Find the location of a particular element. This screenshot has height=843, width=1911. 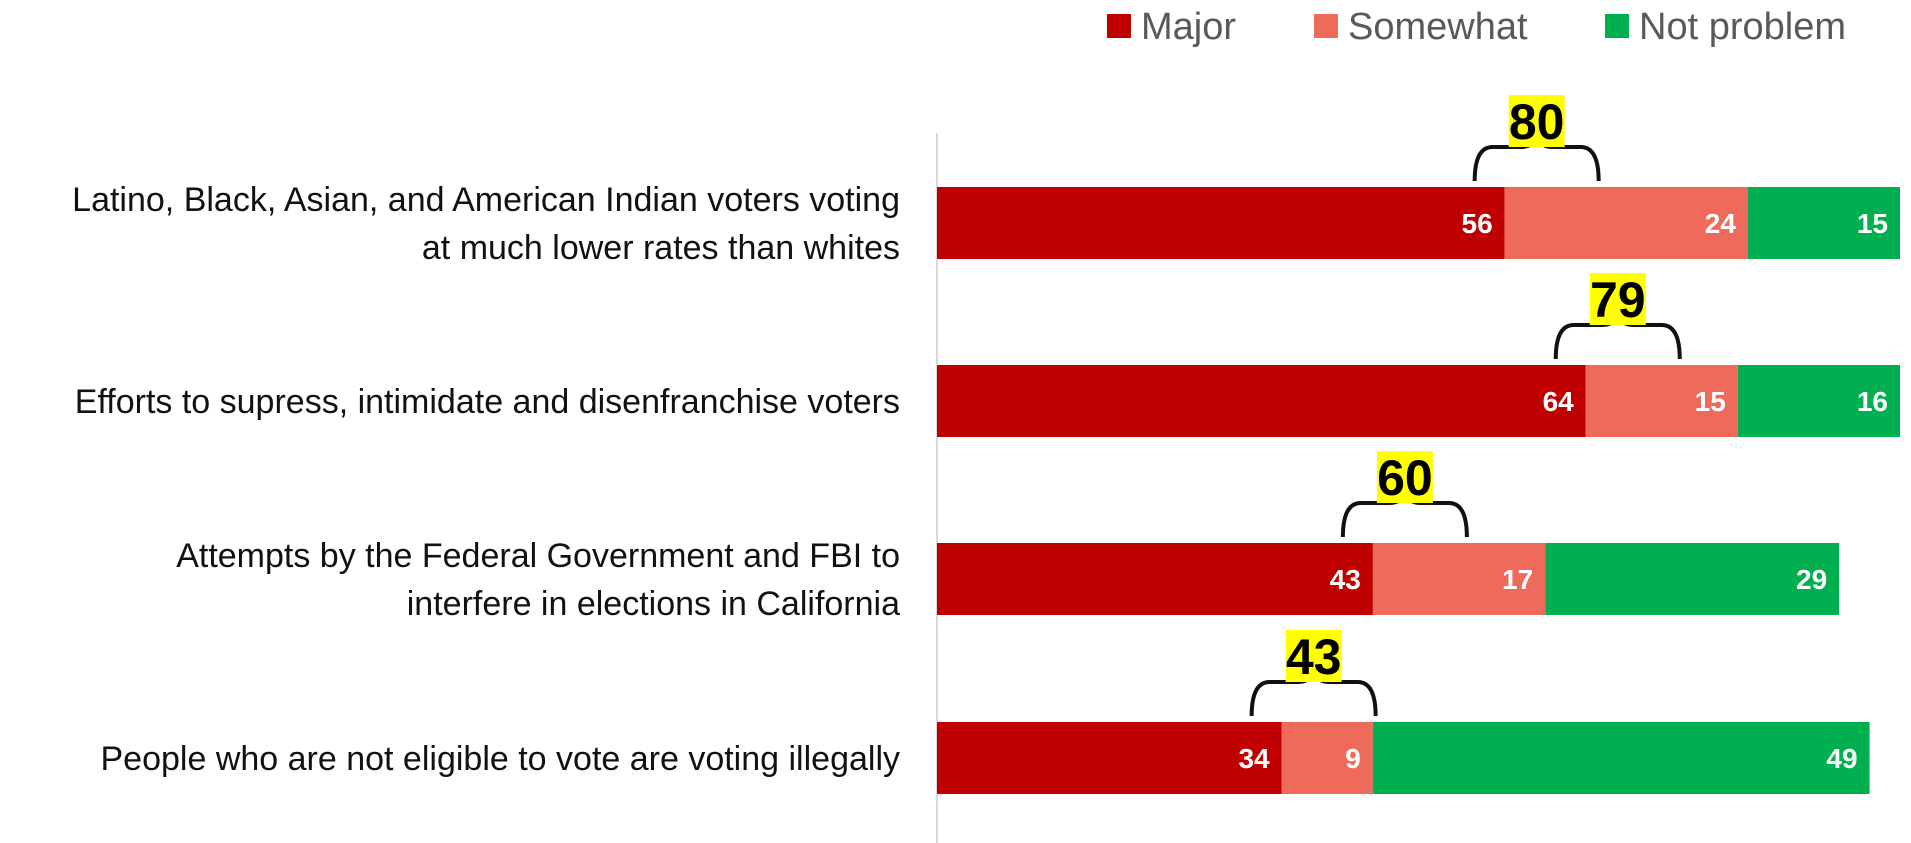

legend-swatch-not-problem is located at coordinates (1617, 26).